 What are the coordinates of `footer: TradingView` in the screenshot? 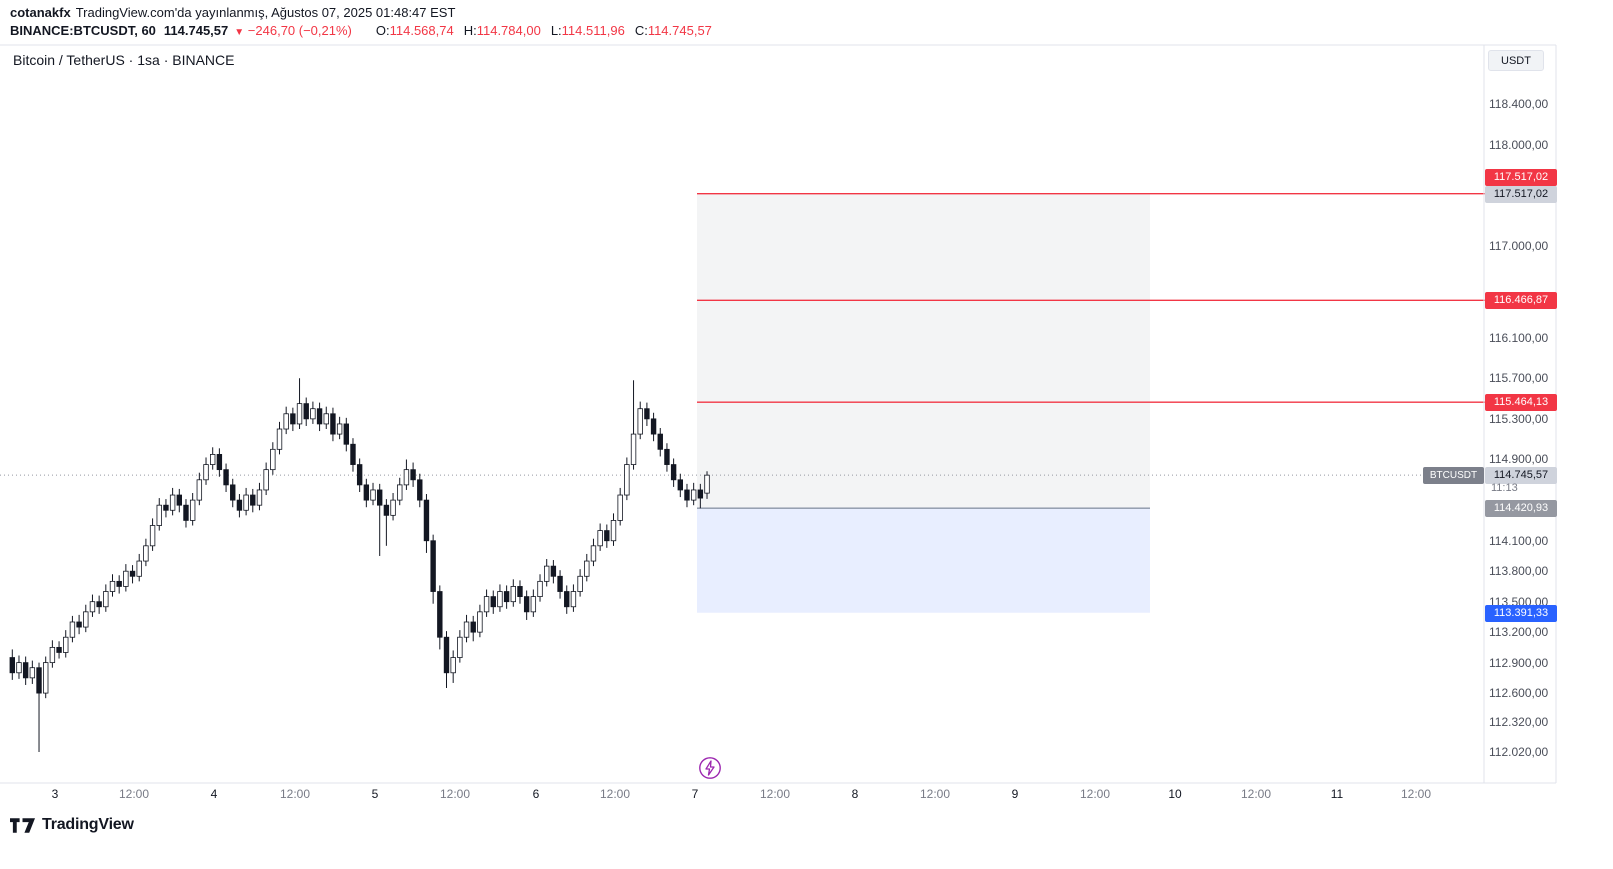 It's located at (72, 825).